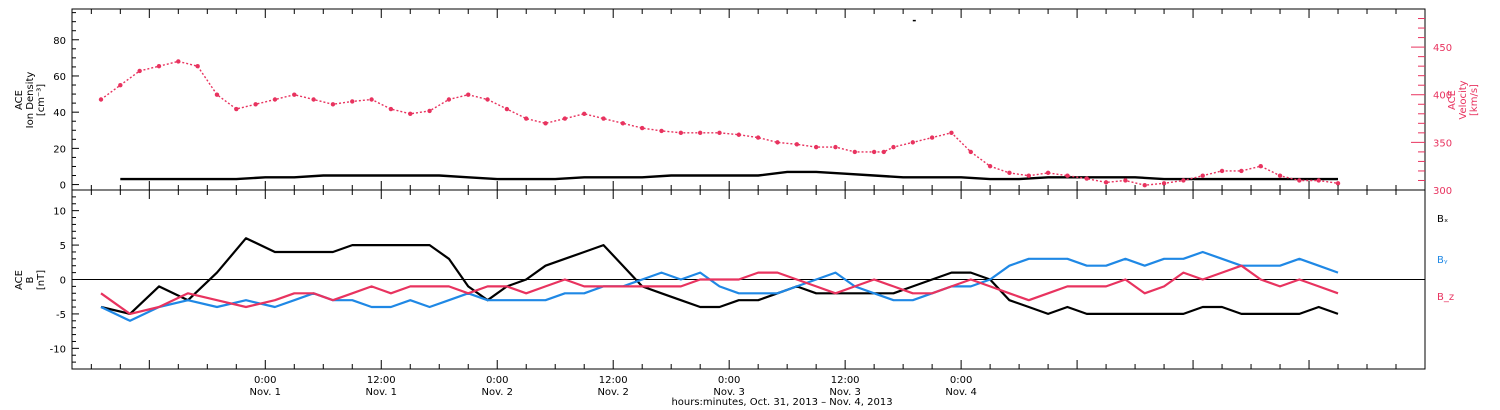 The image size is (1500, 410). What do you see at coordinates (1463, 99) in the screenshot?
I see `velocity-axis-label: Velocity` at bounding box center [1463, 99].